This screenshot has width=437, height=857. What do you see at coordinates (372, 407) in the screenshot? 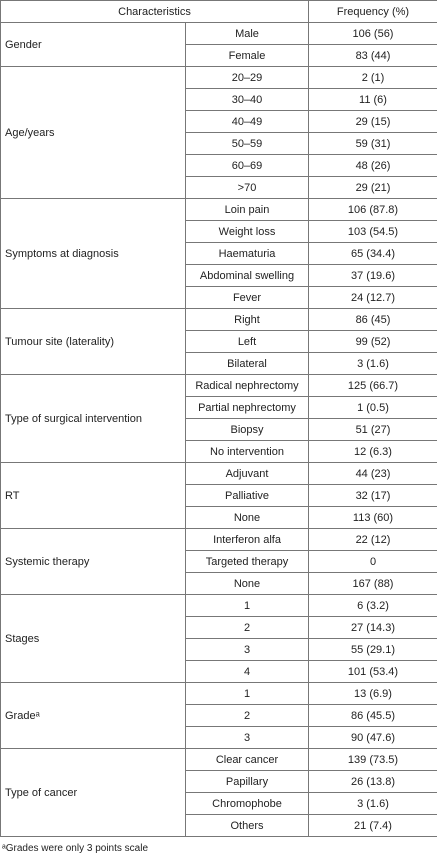
I see `frequency: 1 (0.5)` at bounding box center [372, 407].